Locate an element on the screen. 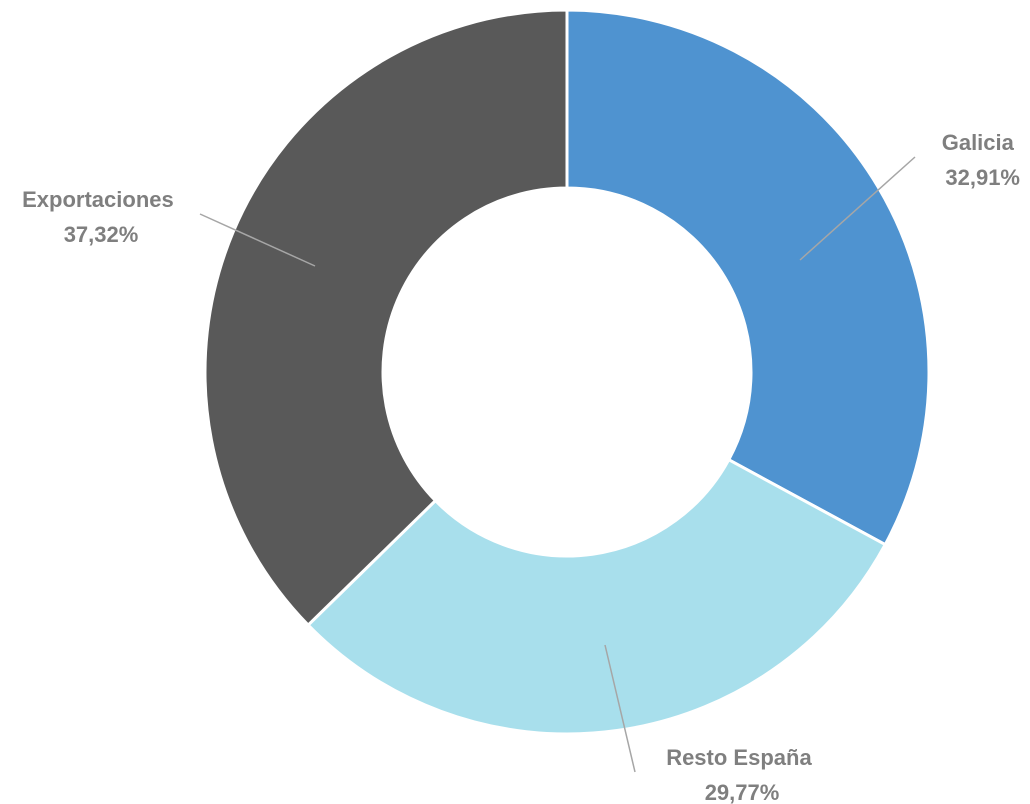 The height and width of the screenshot is (804, 1030). leader-line-resto-espana is located at coordinates (620, 708).